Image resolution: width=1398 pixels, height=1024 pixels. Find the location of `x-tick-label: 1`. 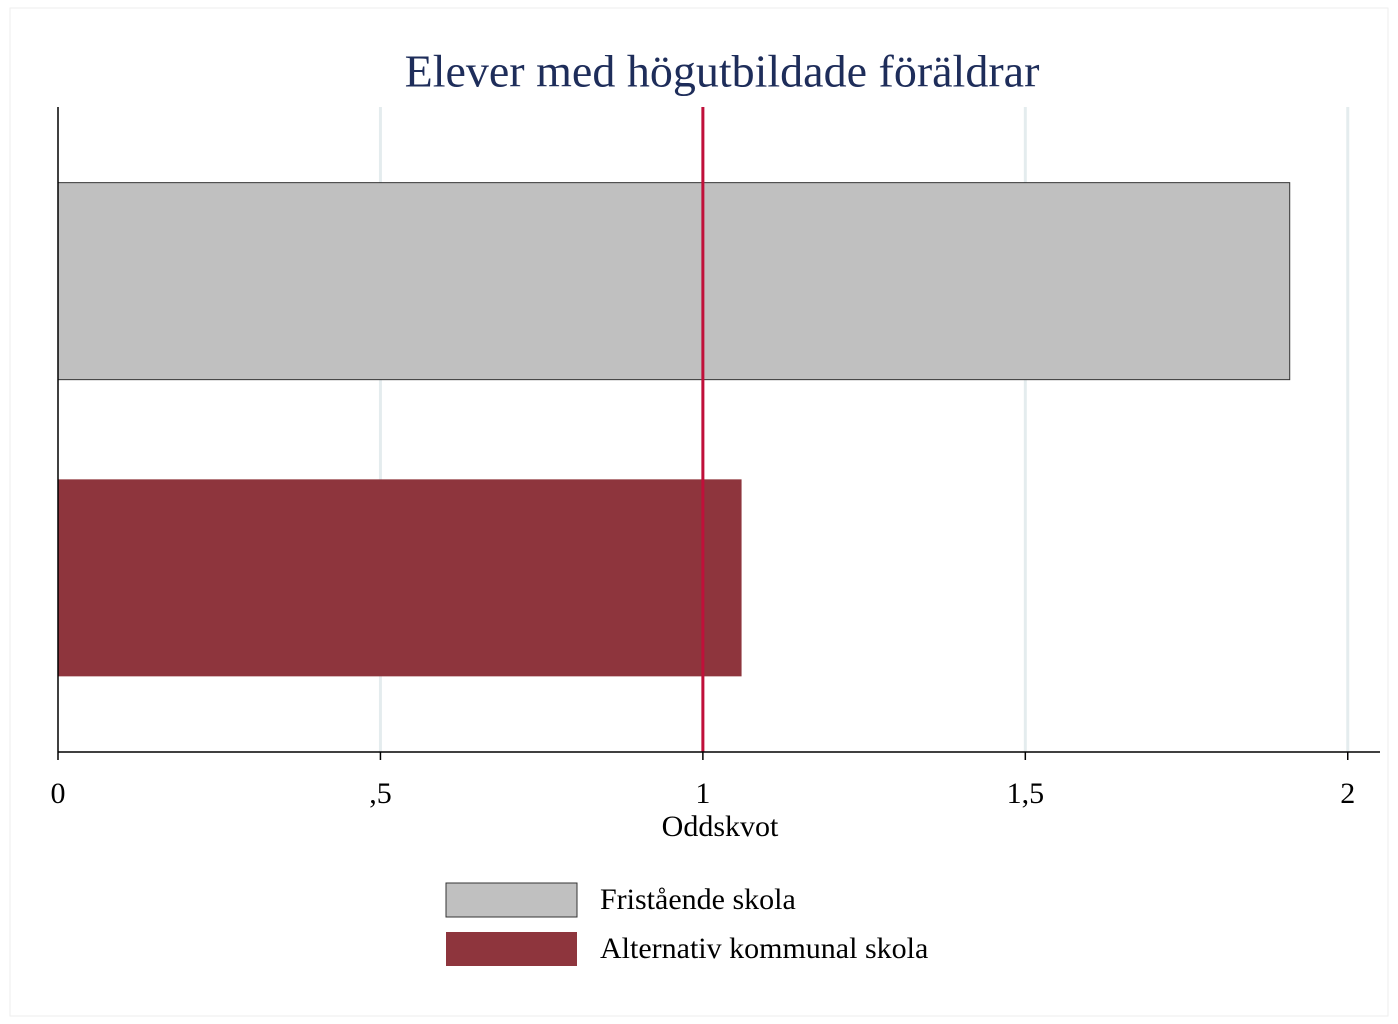

x-tick-label: 1 is located at coordinates (702, 793).